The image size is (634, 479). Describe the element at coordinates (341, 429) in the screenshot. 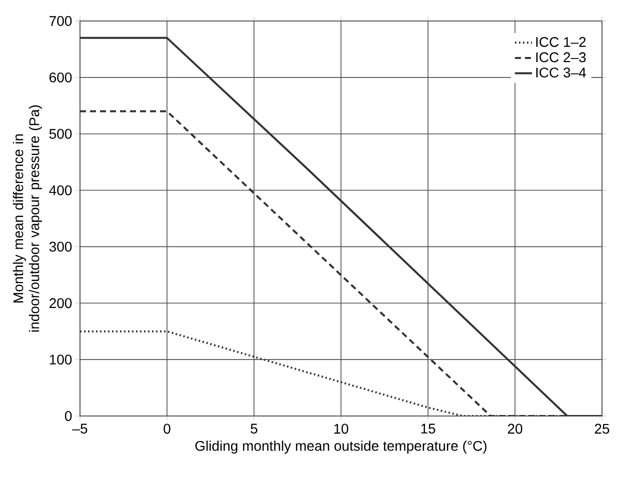

I see `x-tick-label: 10` at that location.